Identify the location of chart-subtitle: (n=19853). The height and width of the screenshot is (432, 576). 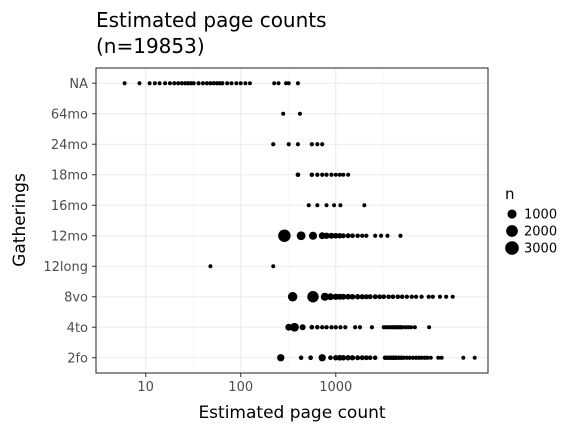
(150, 46).